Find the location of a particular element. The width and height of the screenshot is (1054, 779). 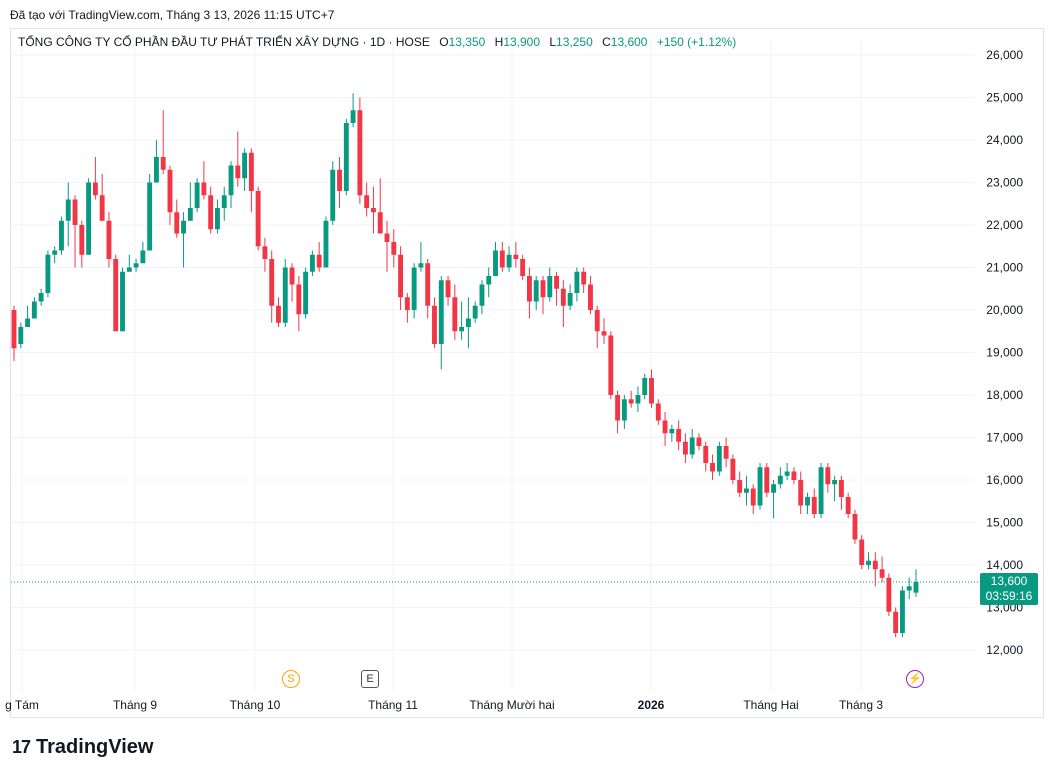

high-value: 13,900 is located at coordinates (522, 42).